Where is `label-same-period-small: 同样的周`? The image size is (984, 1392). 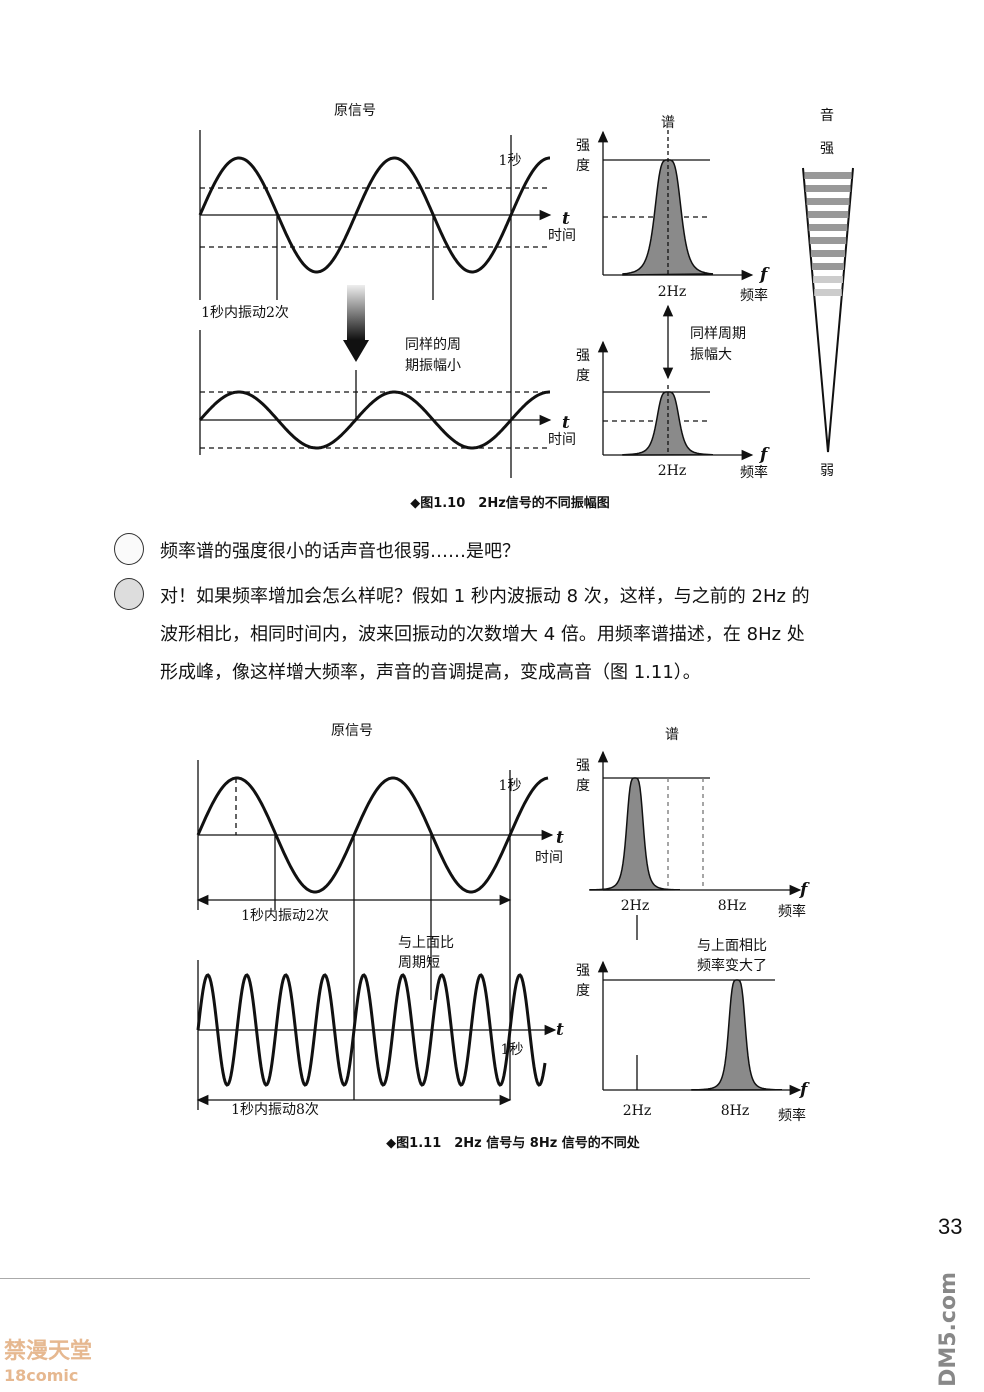
label-same-period-small: 同样的周 is located at coordinates (433, 345).